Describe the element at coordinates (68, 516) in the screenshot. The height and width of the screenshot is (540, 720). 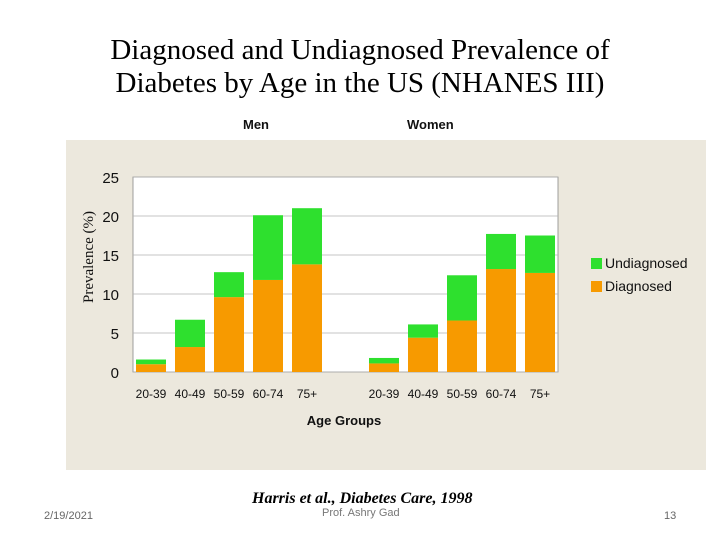
I see `footer-date: 2/19/2021` at that location.